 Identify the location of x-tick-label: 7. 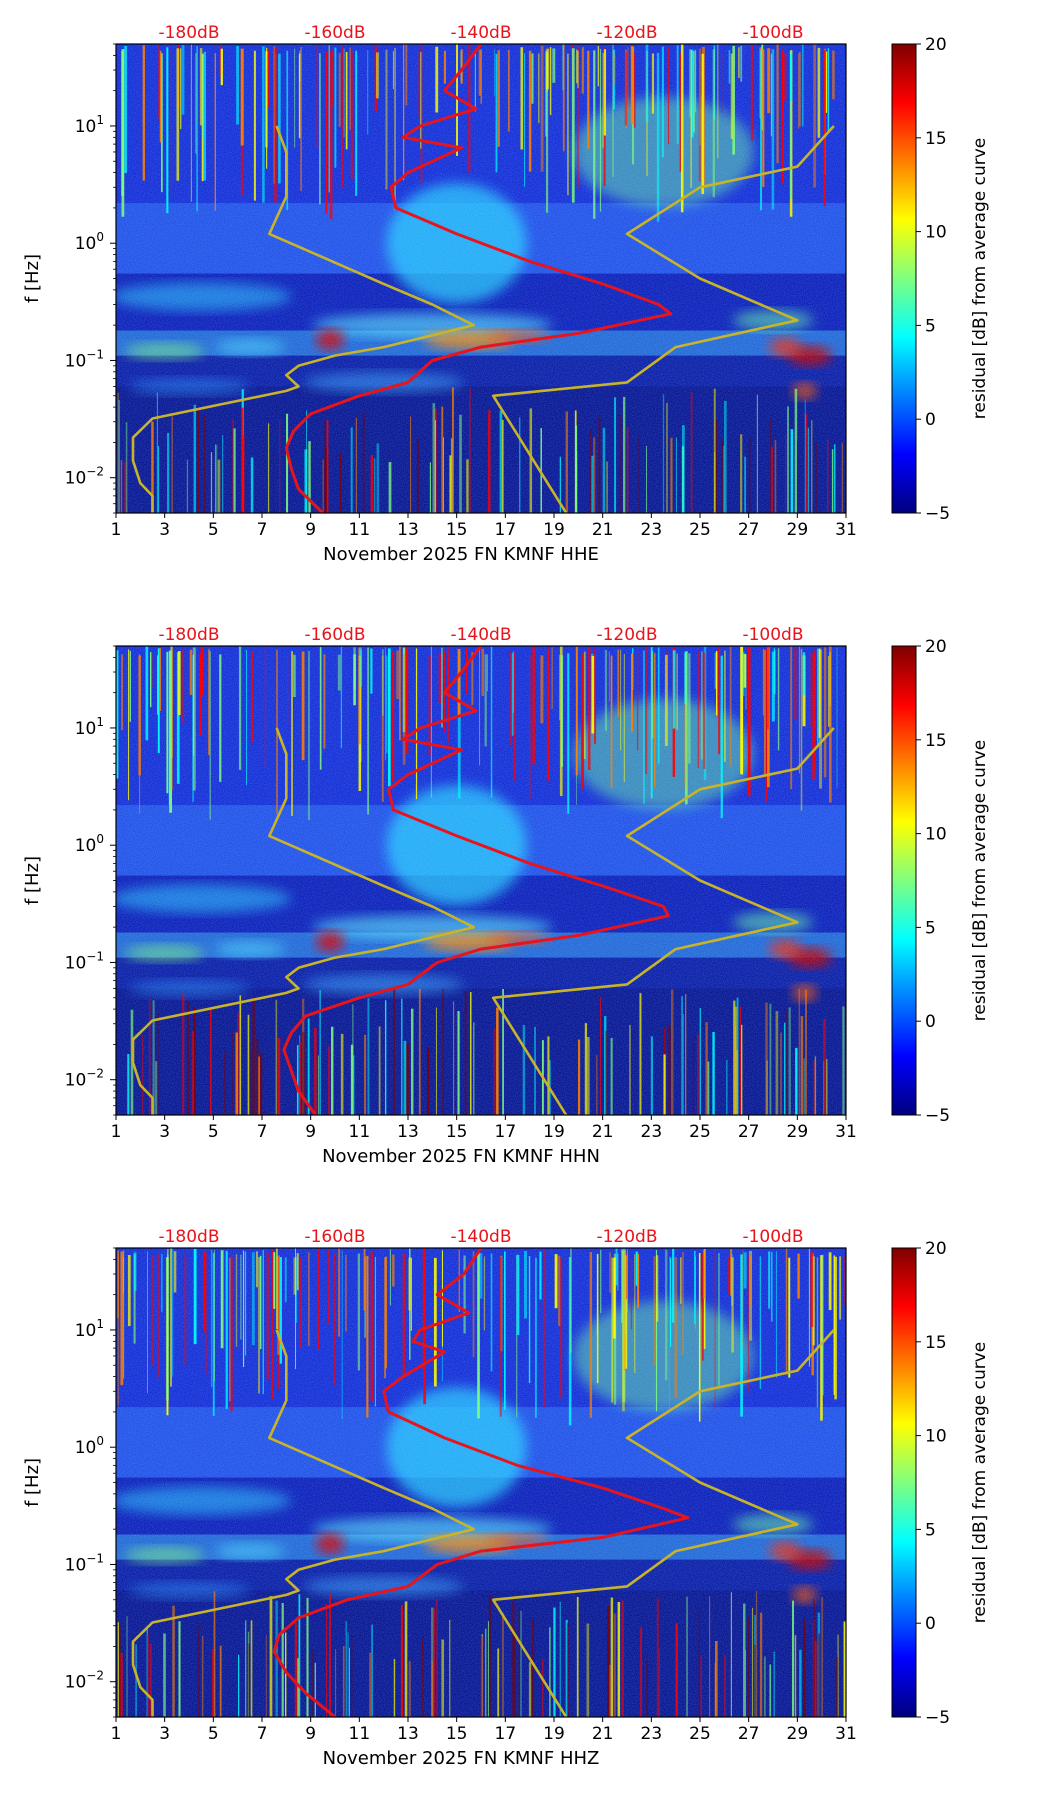
(262, 1734).